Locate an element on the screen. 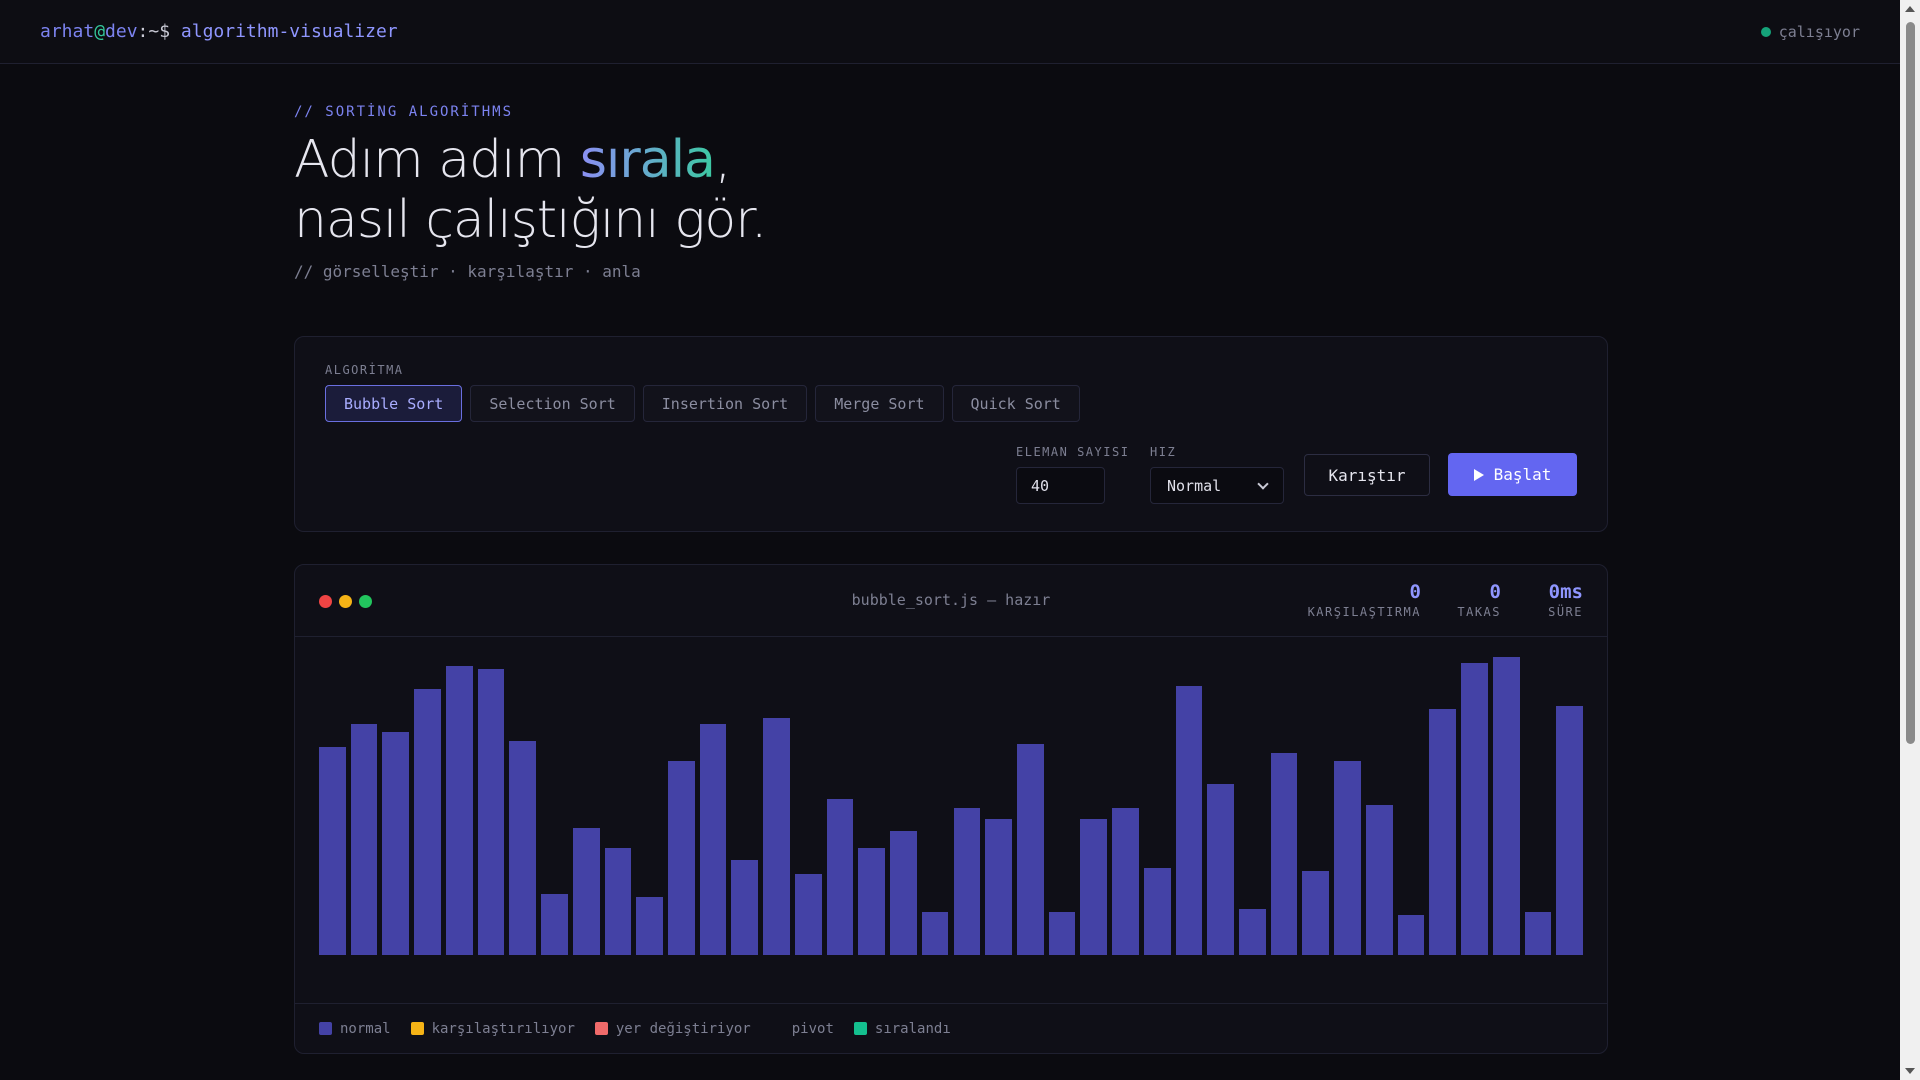  visualizer-title: bubble_sort.js — hazır is located at coordinates (951, 600).